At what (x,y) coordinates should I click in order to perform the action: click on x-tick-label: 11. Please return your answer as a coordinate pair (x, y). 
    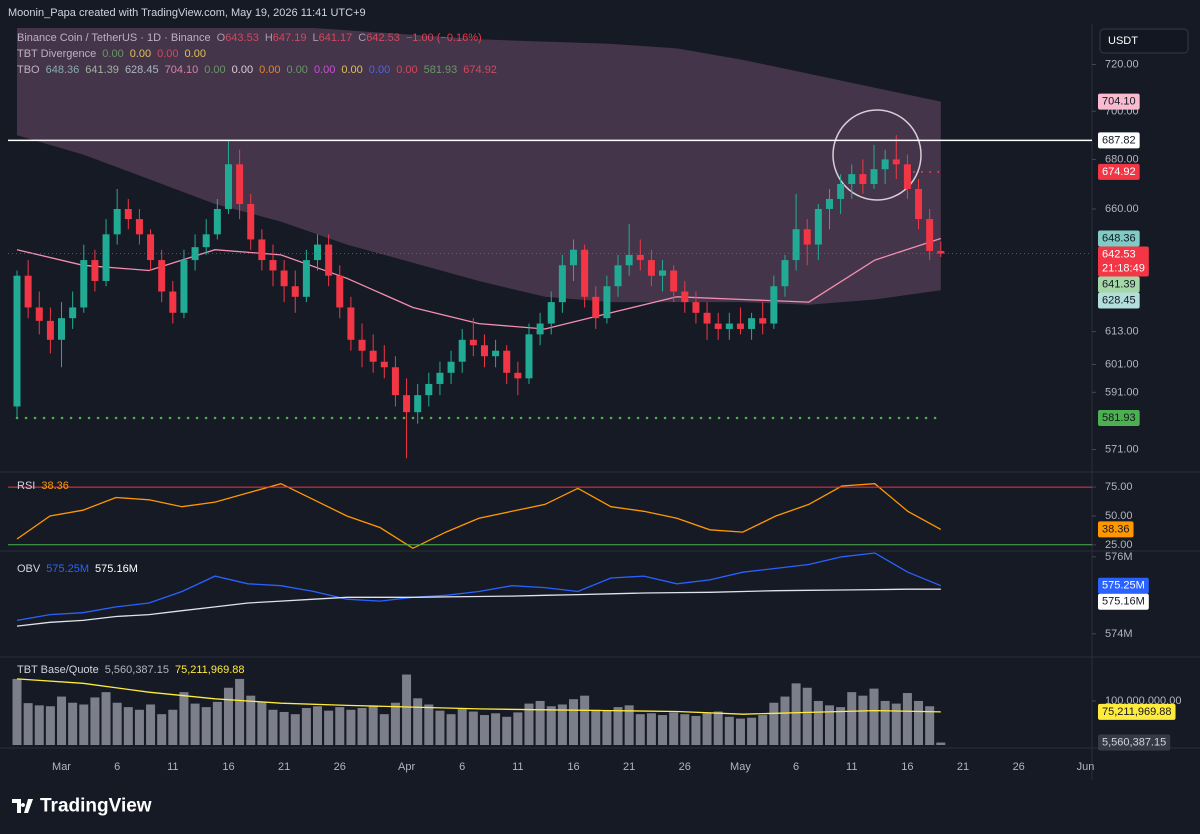
    Looking at the image, I should click on (517, 767).